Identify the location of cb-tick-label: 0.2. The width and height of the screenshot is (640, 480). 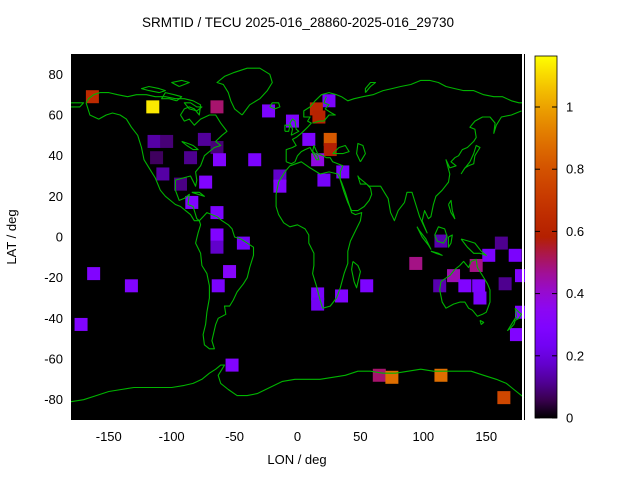
(575, 355).